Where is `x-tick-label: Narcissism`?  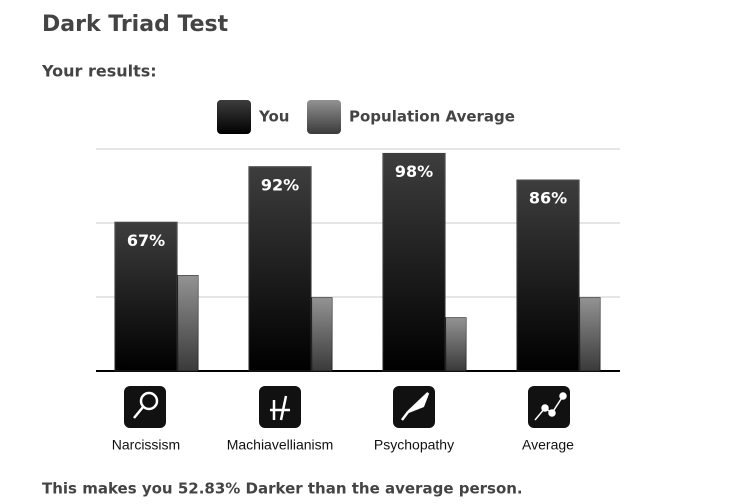
x-tick-label: Narcissism is located at coordinates (146, 445).